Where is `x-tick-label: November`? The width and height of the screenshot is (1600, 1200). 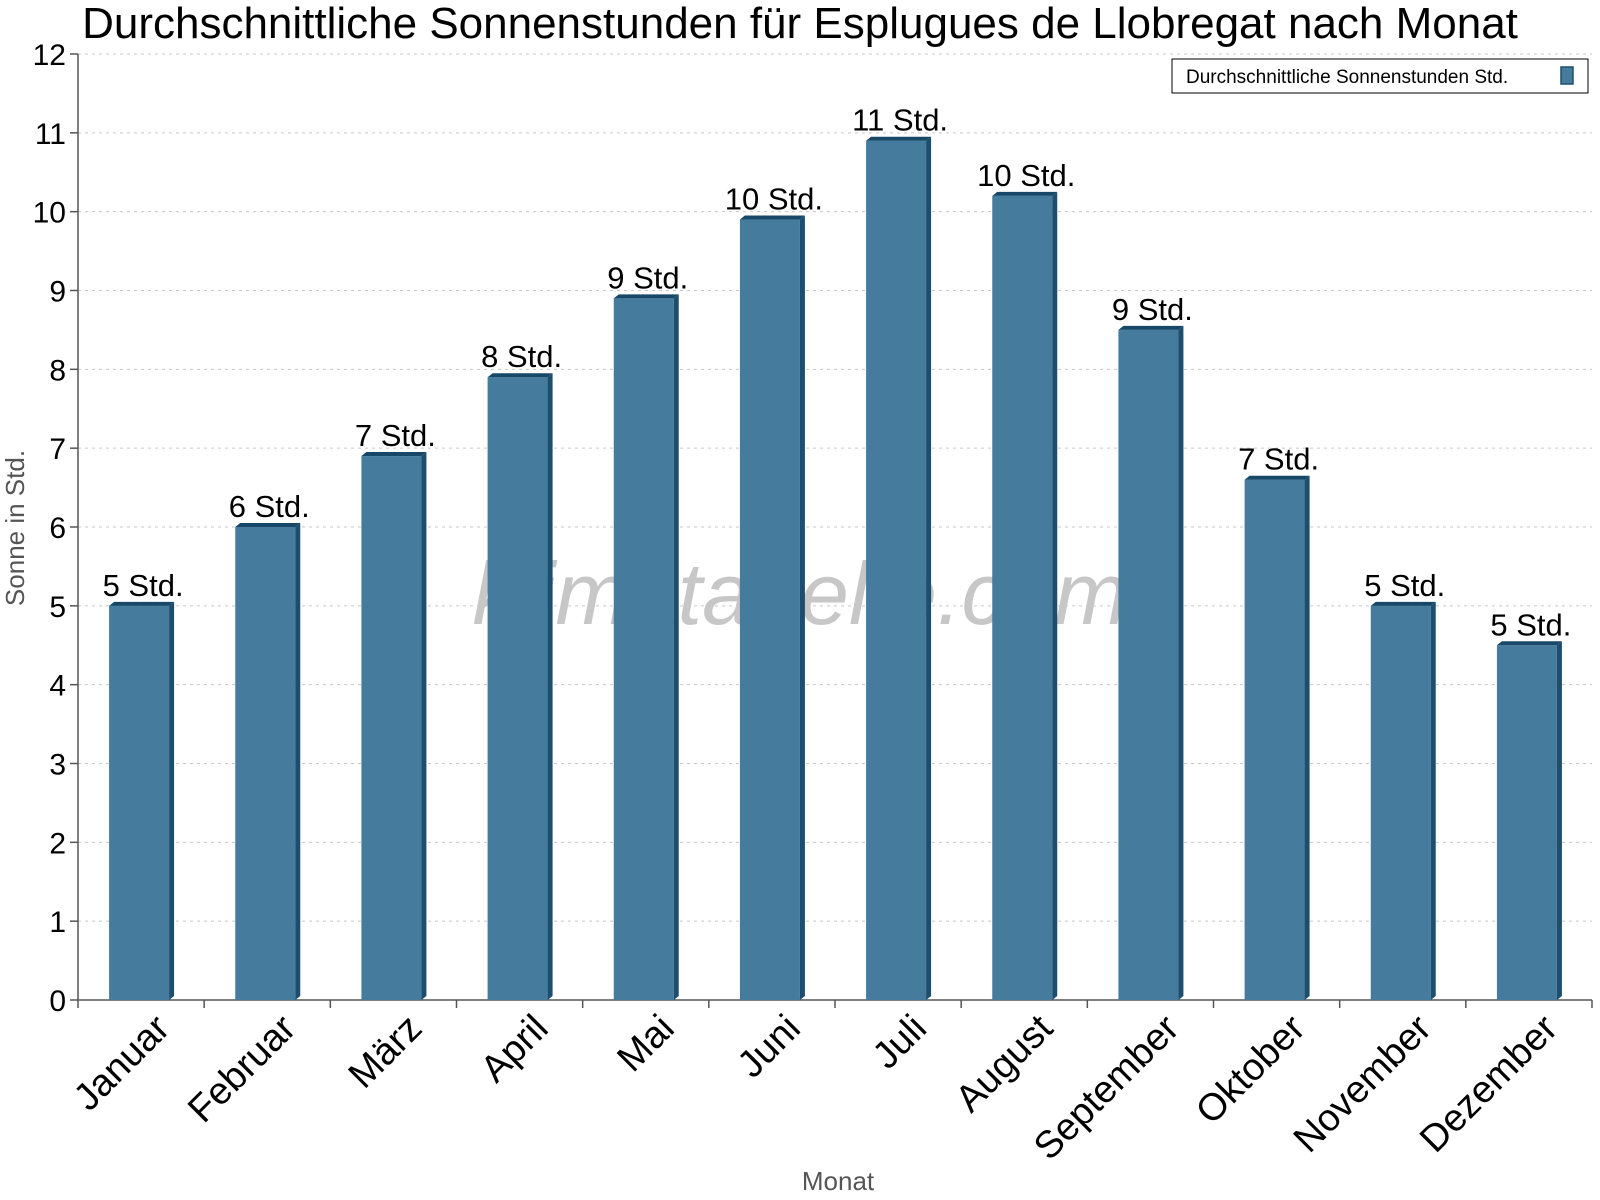
x-tick-label: November is located at coordinates (1363, 1084).